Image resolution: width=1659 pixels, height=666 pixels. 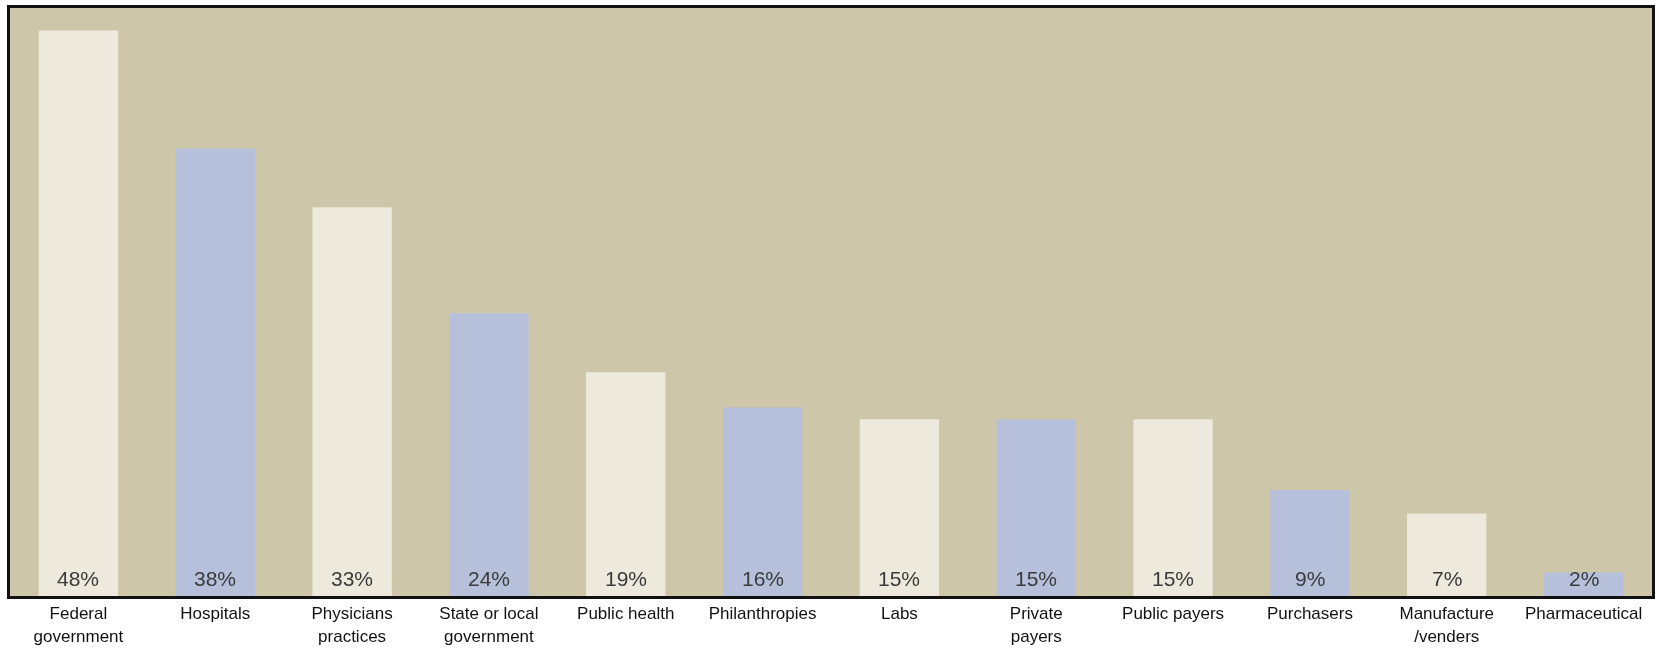 I want to click on x-tick-label: Philanthropies, so click(x=762, y=614).